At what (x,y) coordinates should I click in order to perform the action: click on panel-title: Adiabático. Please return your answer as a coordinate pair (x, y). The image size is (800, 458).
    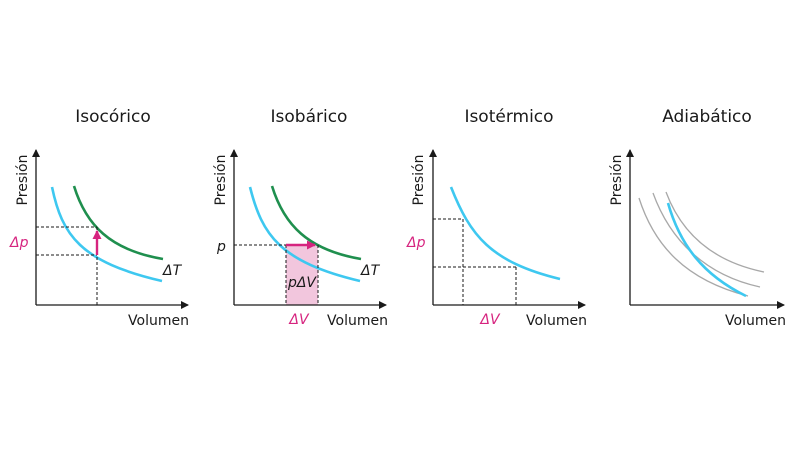
    Looking at the image, I should click on (707, 117).